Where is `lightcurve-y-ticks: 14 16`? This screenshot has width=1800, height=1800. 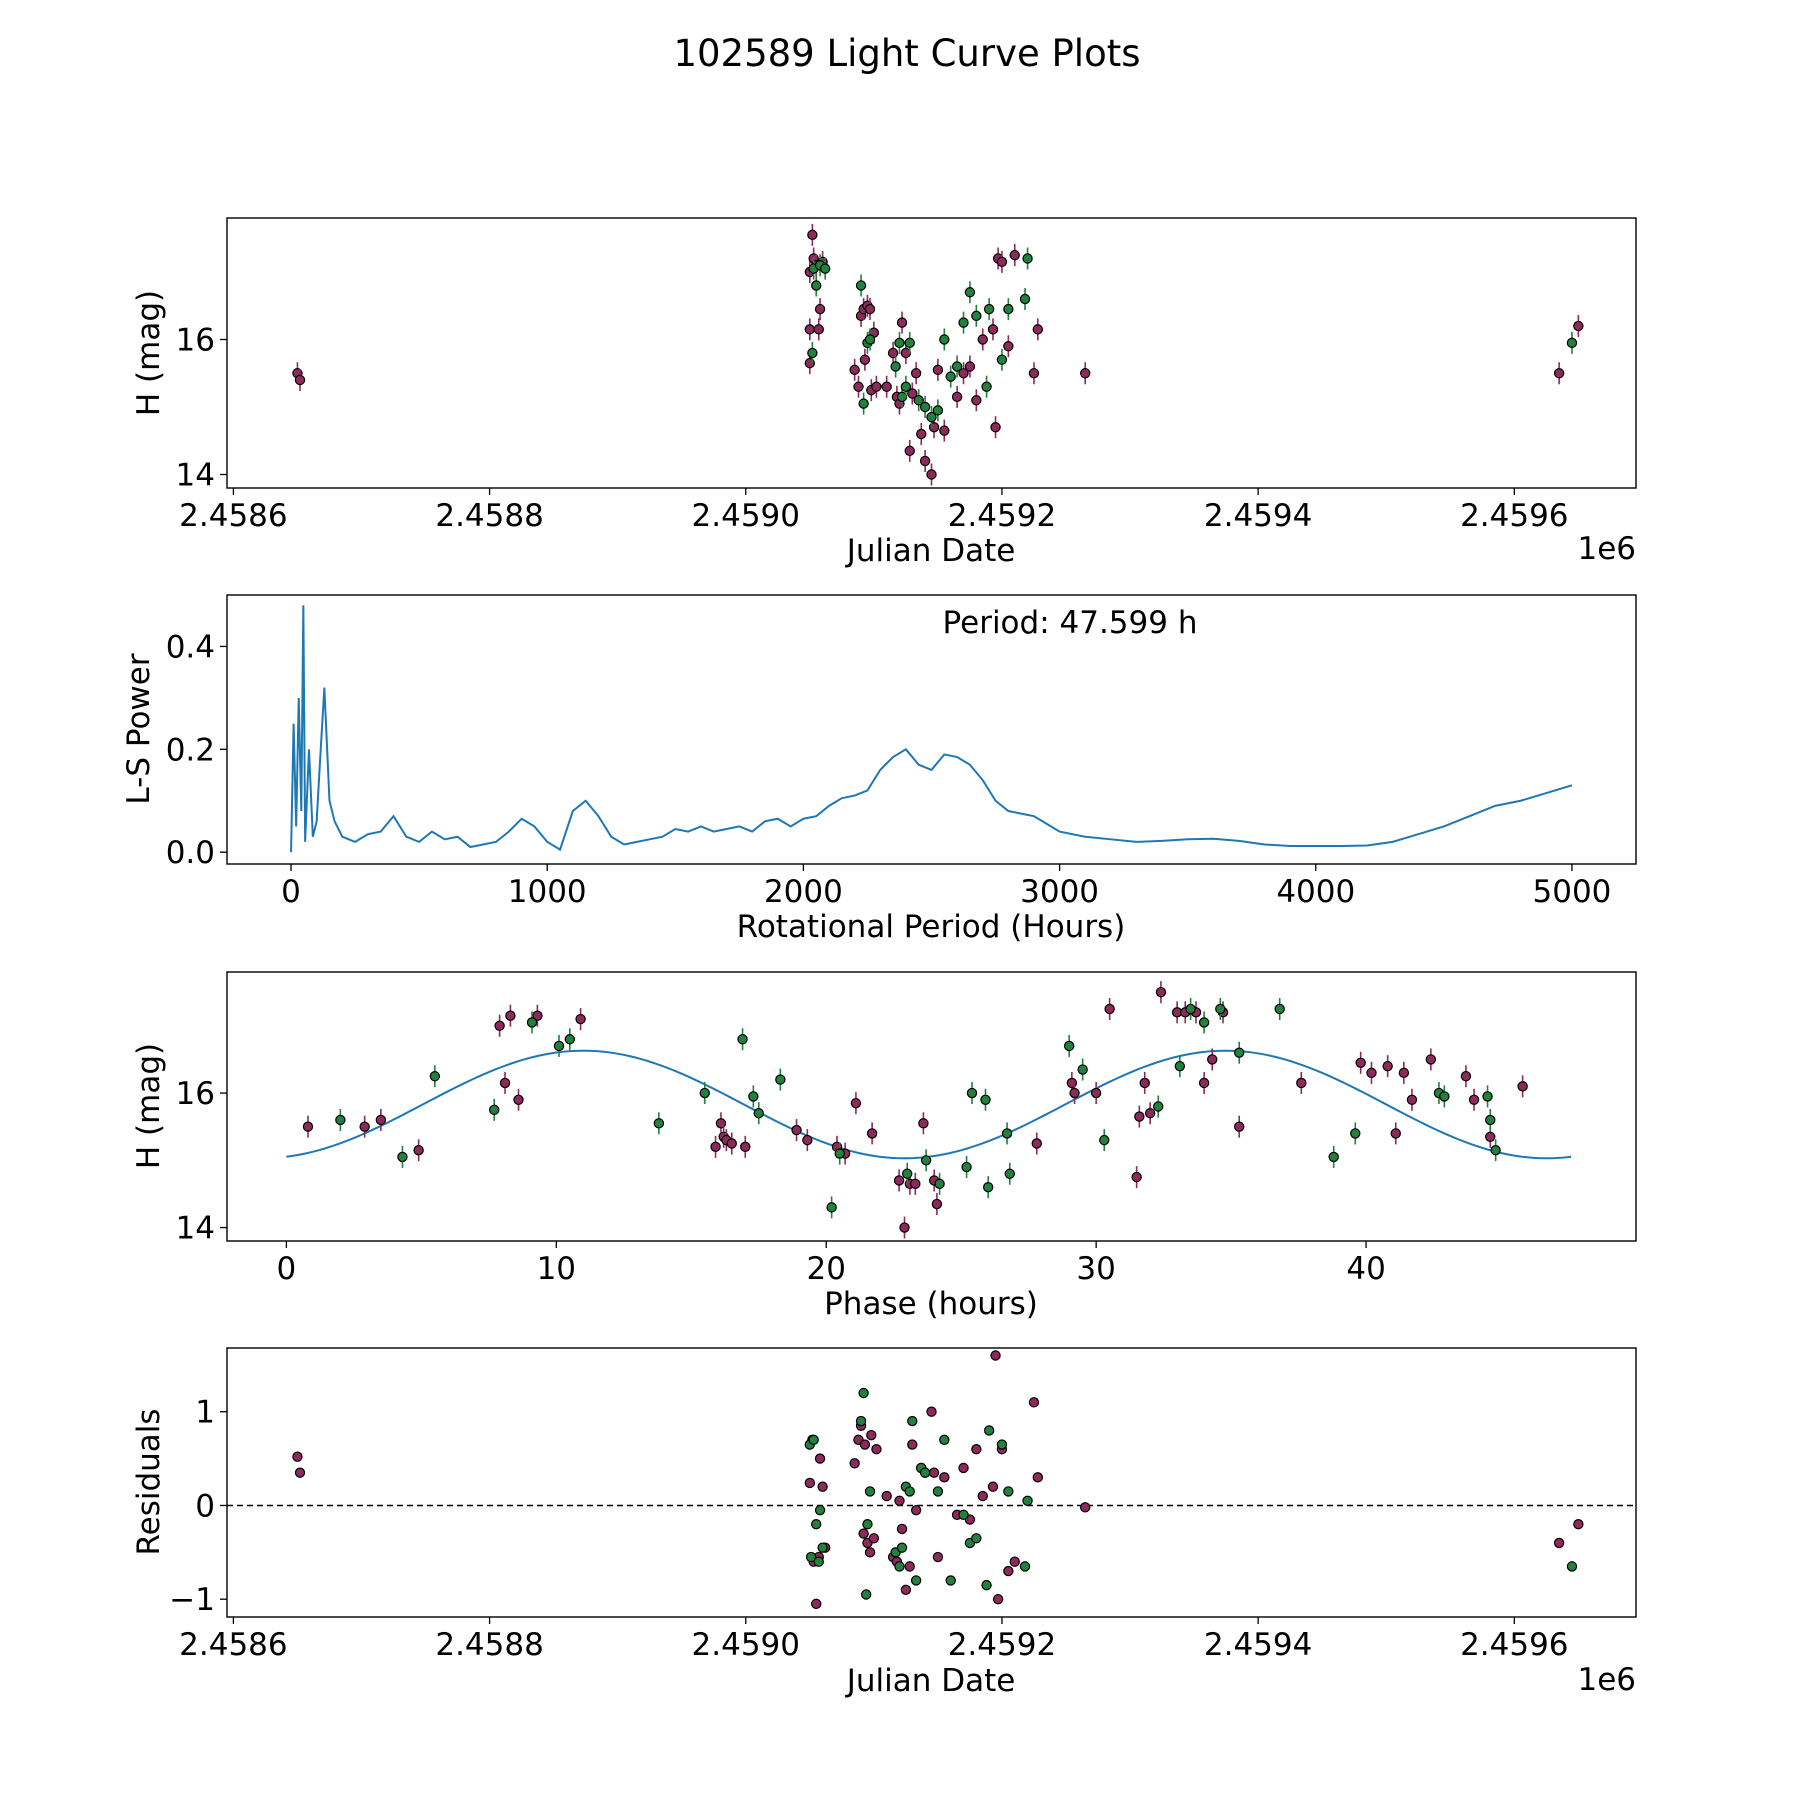
lightcurve-y-ticks: 14 16 is located at coordinates (201, 408).